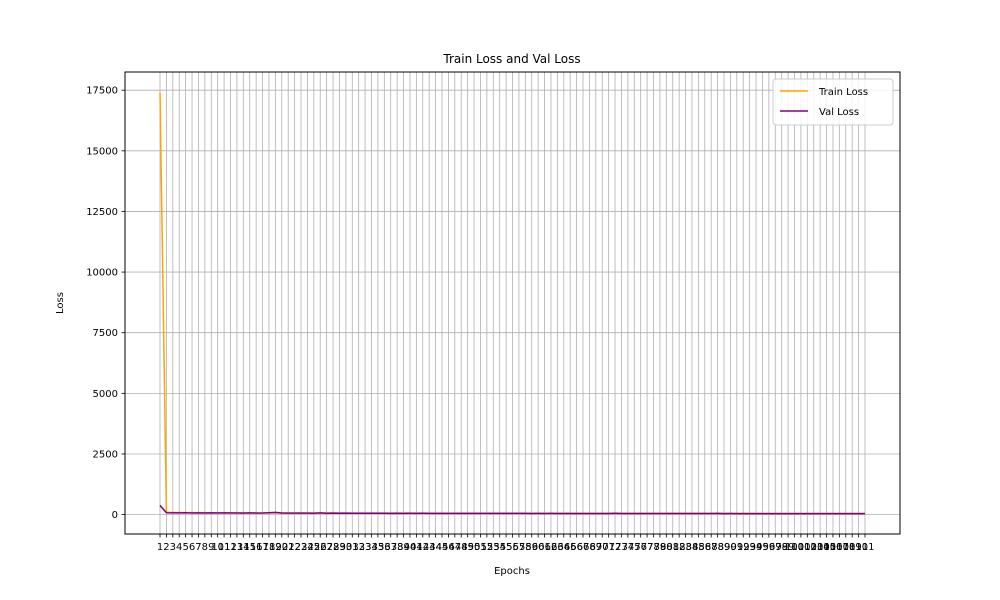  Describe the element at coordinates (269, 547) in the screenshot. I see `x-tick-label: 18` at that location.